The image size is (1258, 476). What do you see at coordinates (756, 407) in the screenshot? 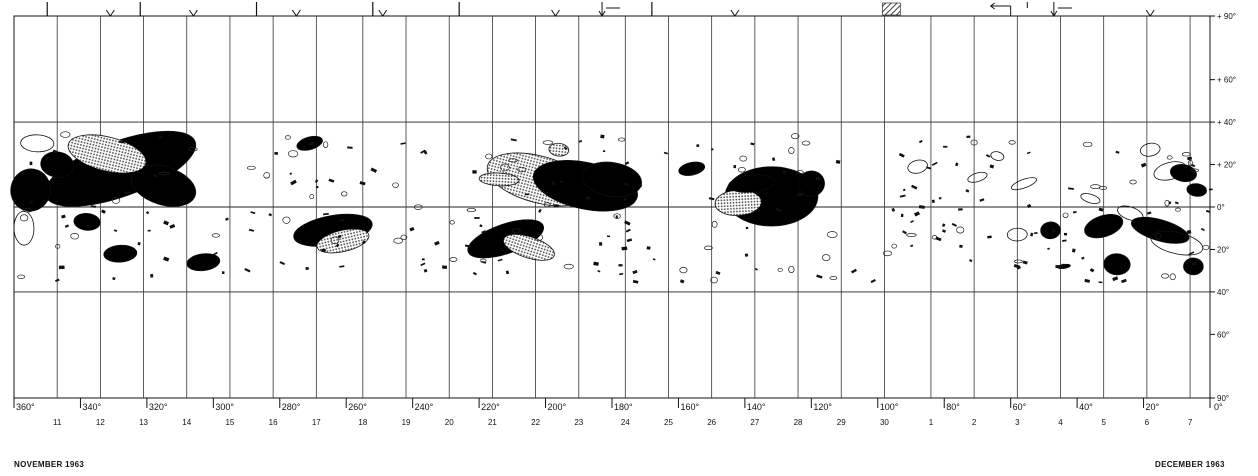
I see `longitude-tick-label: 140°` at bounding box center [756, 407].